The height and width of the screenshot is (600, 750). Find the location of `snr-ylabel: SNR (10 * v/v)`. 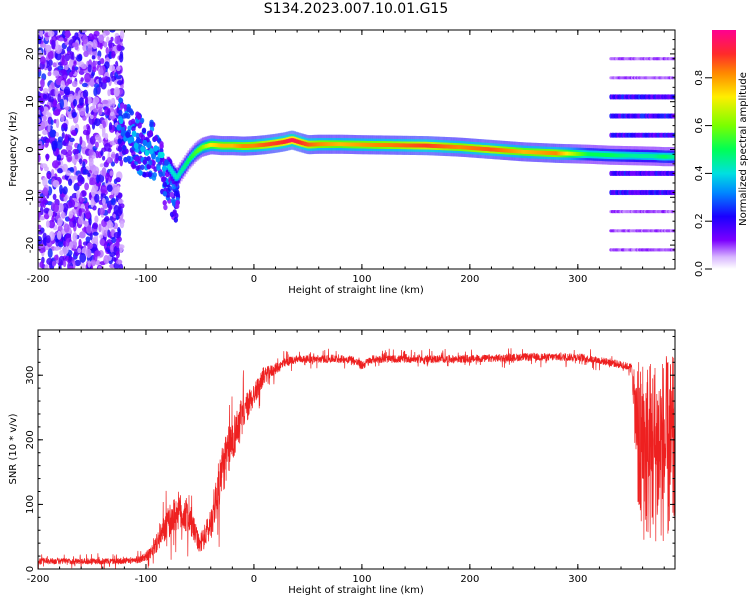

snr-ylabel: SNR (10 * v/v) is located at coordinates (13, 448).